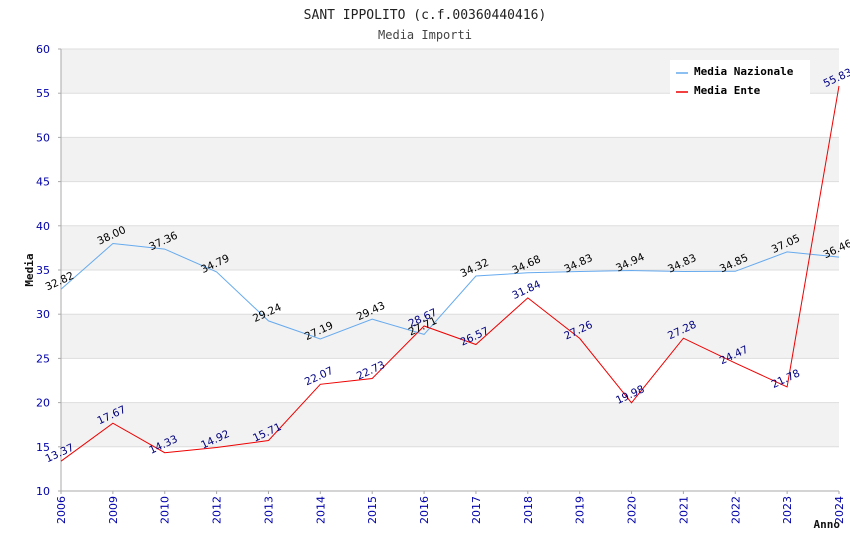 This screenshot has height=550, width=850. What do you see at coordinates (424, 510) in the screenshot?
I see `x-tick-label: 2016` at bounding box center [424, 510].